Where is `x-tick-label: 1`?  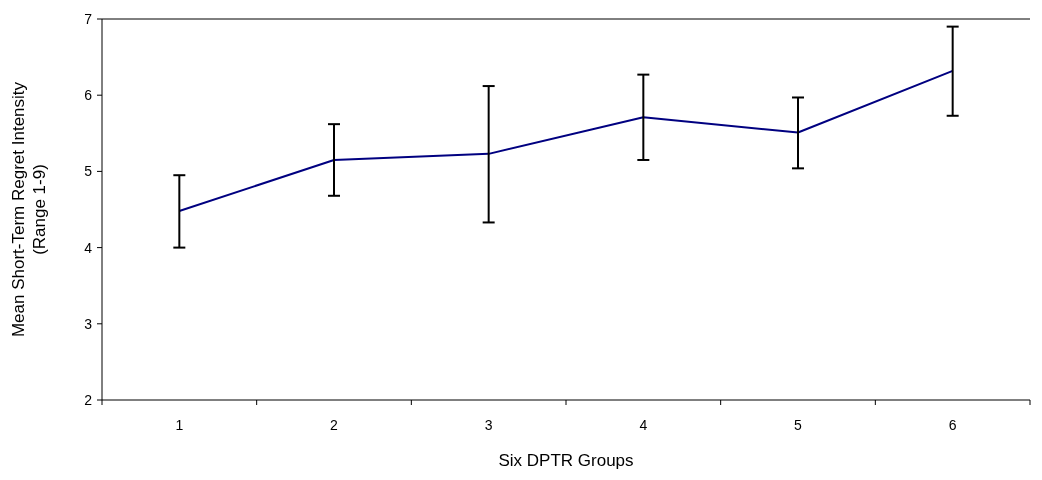 x-tick-label: 1 is located at coordinates (179, 425).